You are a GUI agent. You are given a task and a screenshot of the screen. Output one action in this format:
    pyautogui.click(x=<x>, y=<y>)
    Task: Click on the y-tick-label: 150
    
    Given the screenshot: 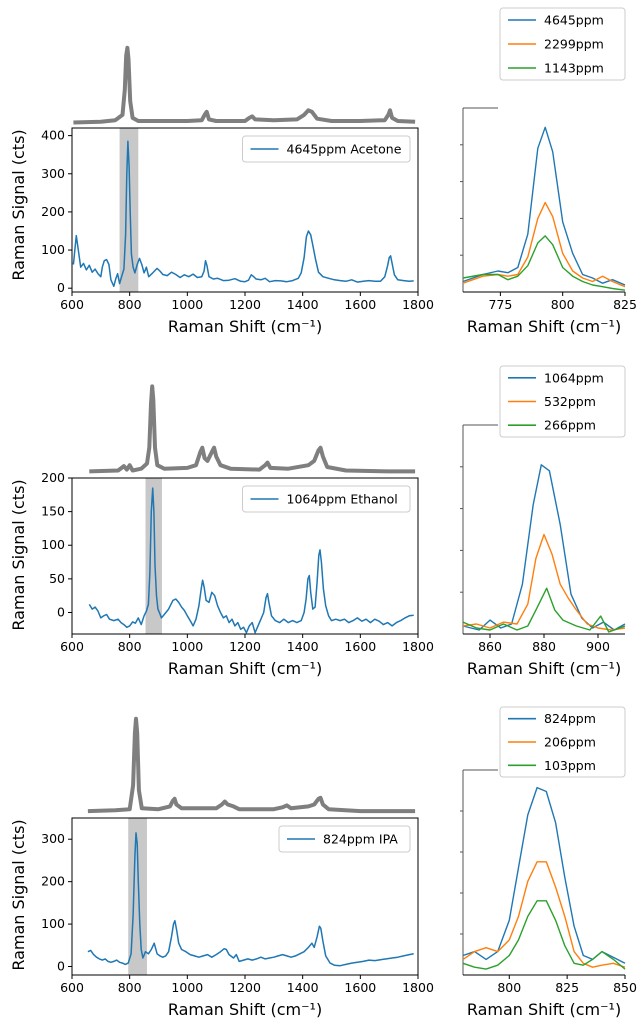 What is the action you would take?
    pyautogui.click(x=53, y=511)
    